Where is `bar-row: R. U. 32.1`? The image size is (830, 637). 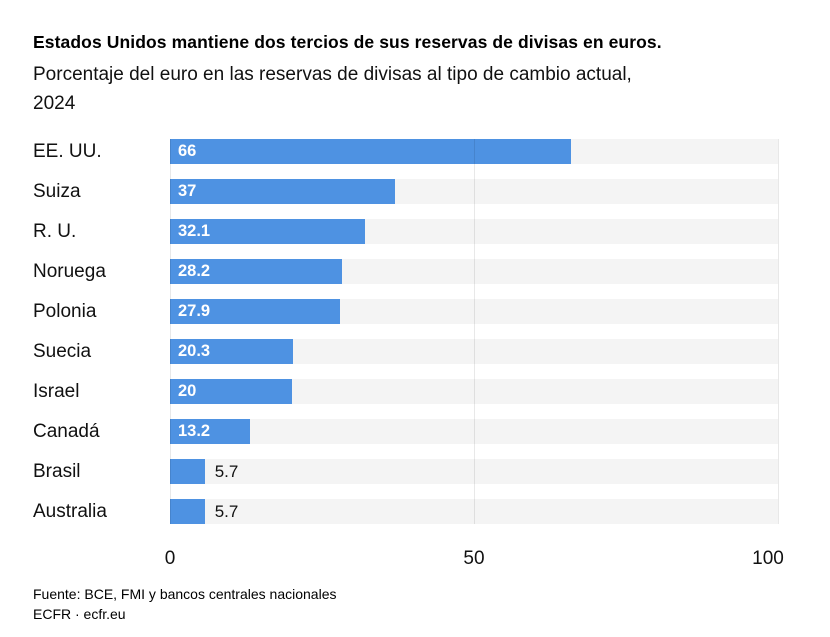
bar-row: R. U. 32.1 is located at coordinates (405, 231).